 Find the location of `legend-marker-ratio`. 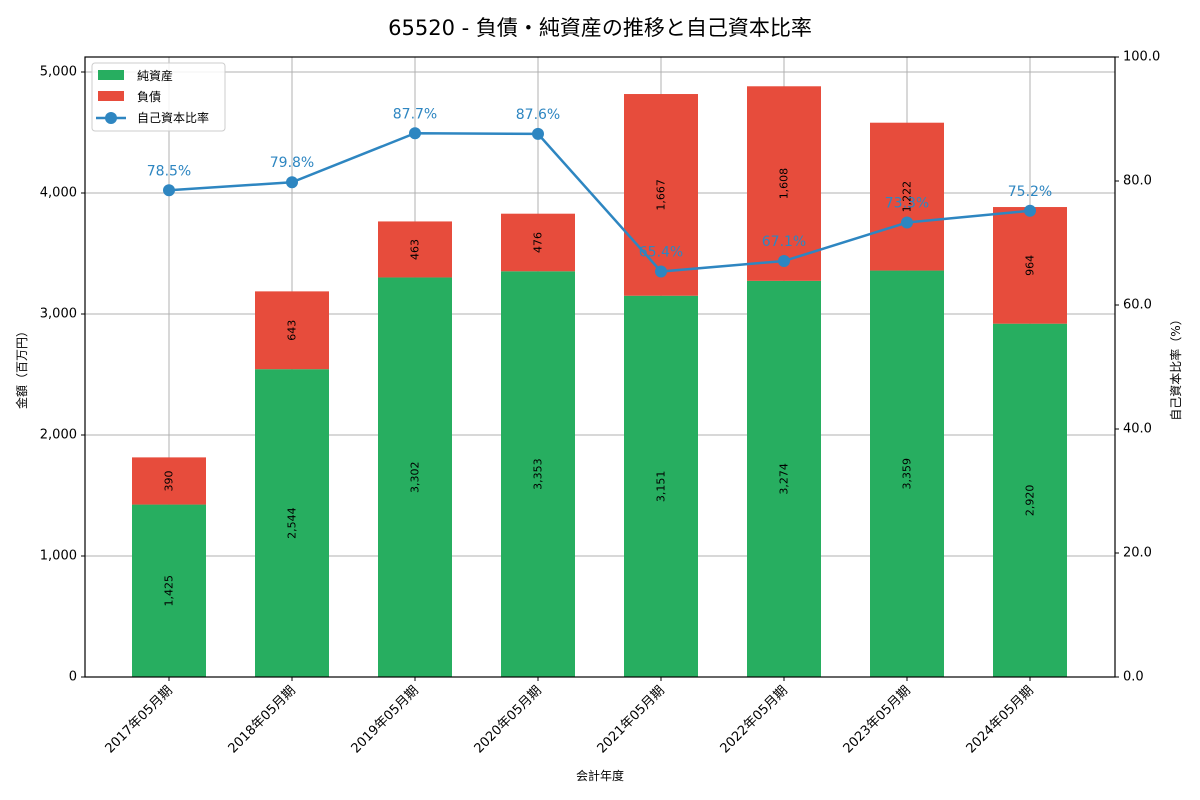

legend-marker-ratio is located at coordinates (111, 118).